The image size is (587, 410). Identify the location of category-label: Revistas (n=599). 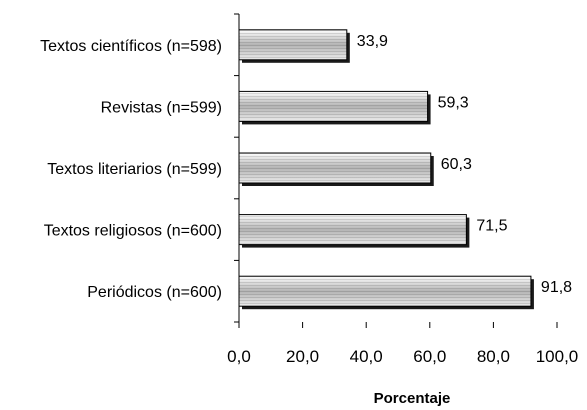
(161, 107).